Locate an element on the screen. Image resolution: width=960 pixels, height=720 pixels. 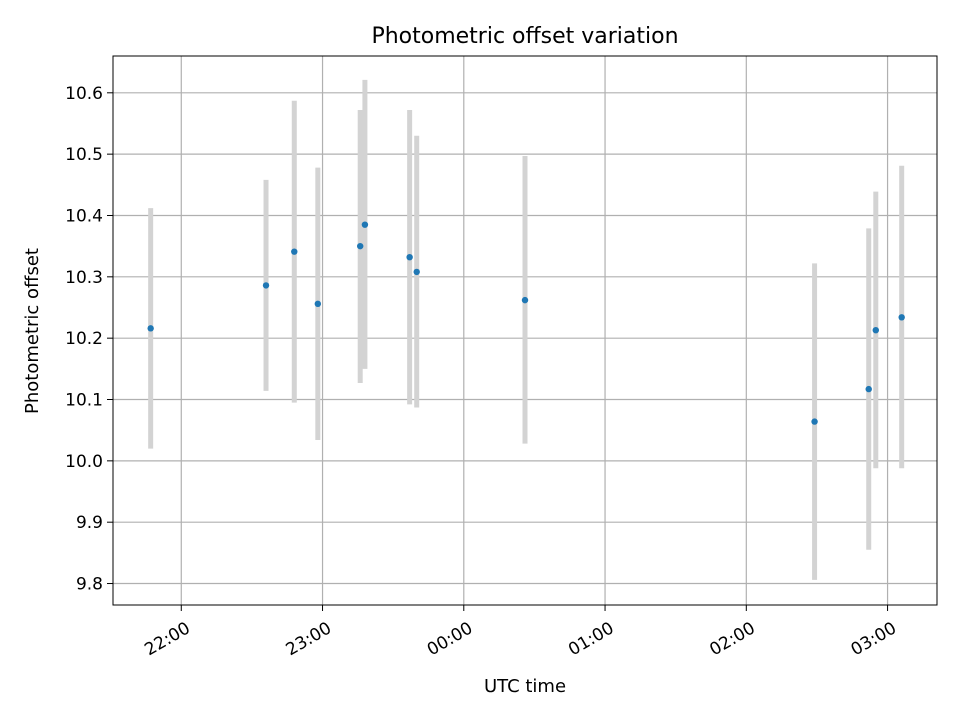
y-tick-label: 9.9 is located at coordinates (89, 523).